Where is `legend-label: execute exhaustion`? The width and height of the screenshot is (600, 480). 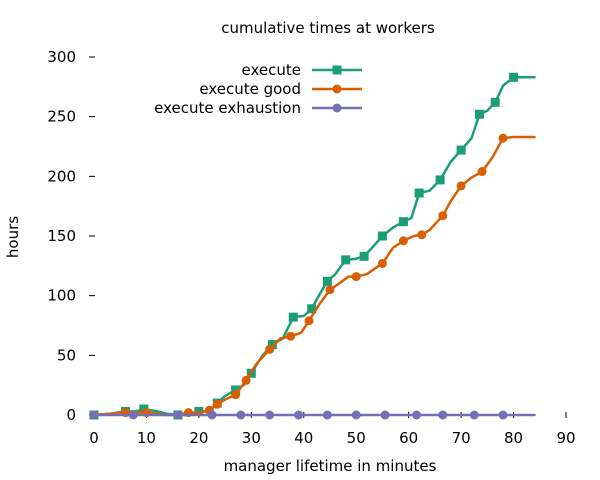
legend-label: execute exhaustion is located at coordinates (227, 108).